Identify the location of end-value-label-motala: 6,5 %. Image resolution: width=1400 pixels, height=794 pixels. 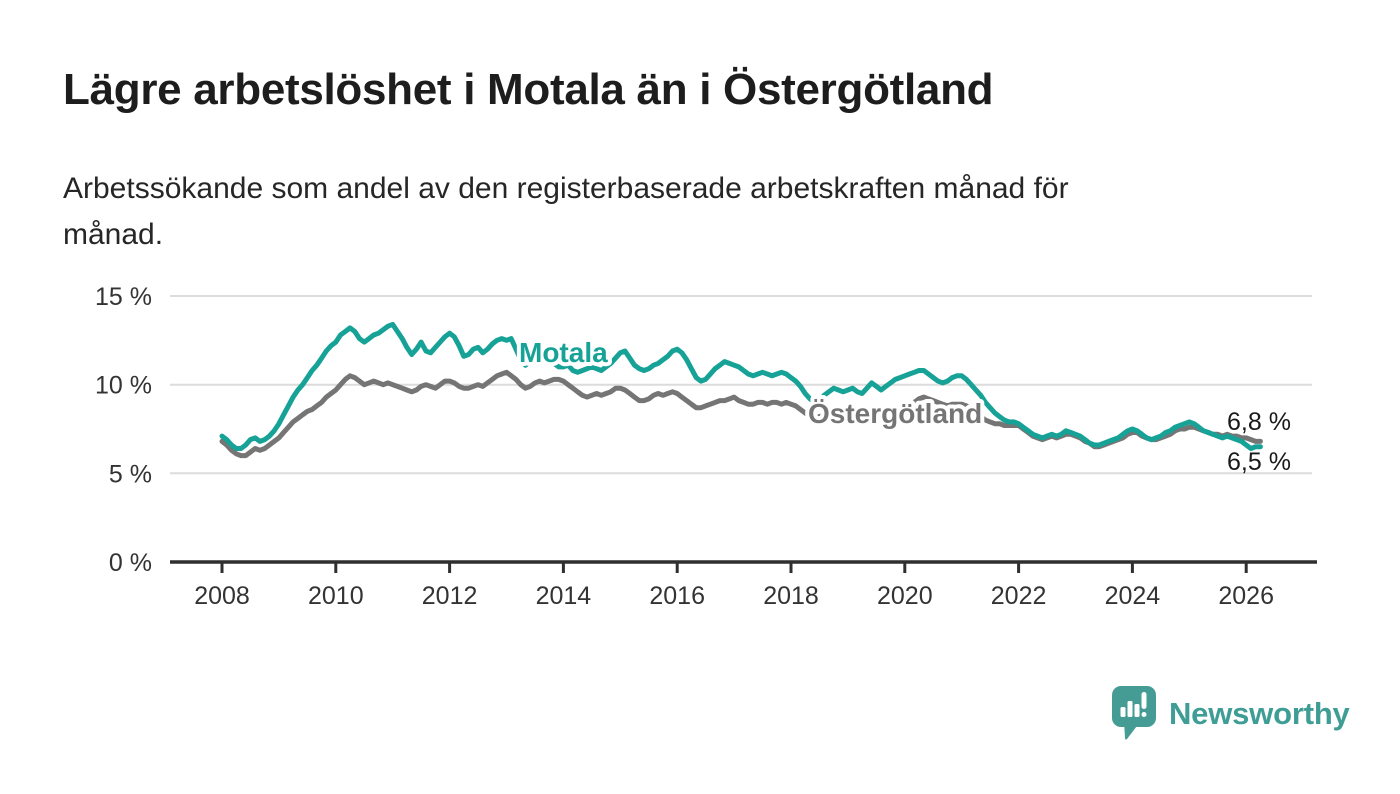
(1259, 462).